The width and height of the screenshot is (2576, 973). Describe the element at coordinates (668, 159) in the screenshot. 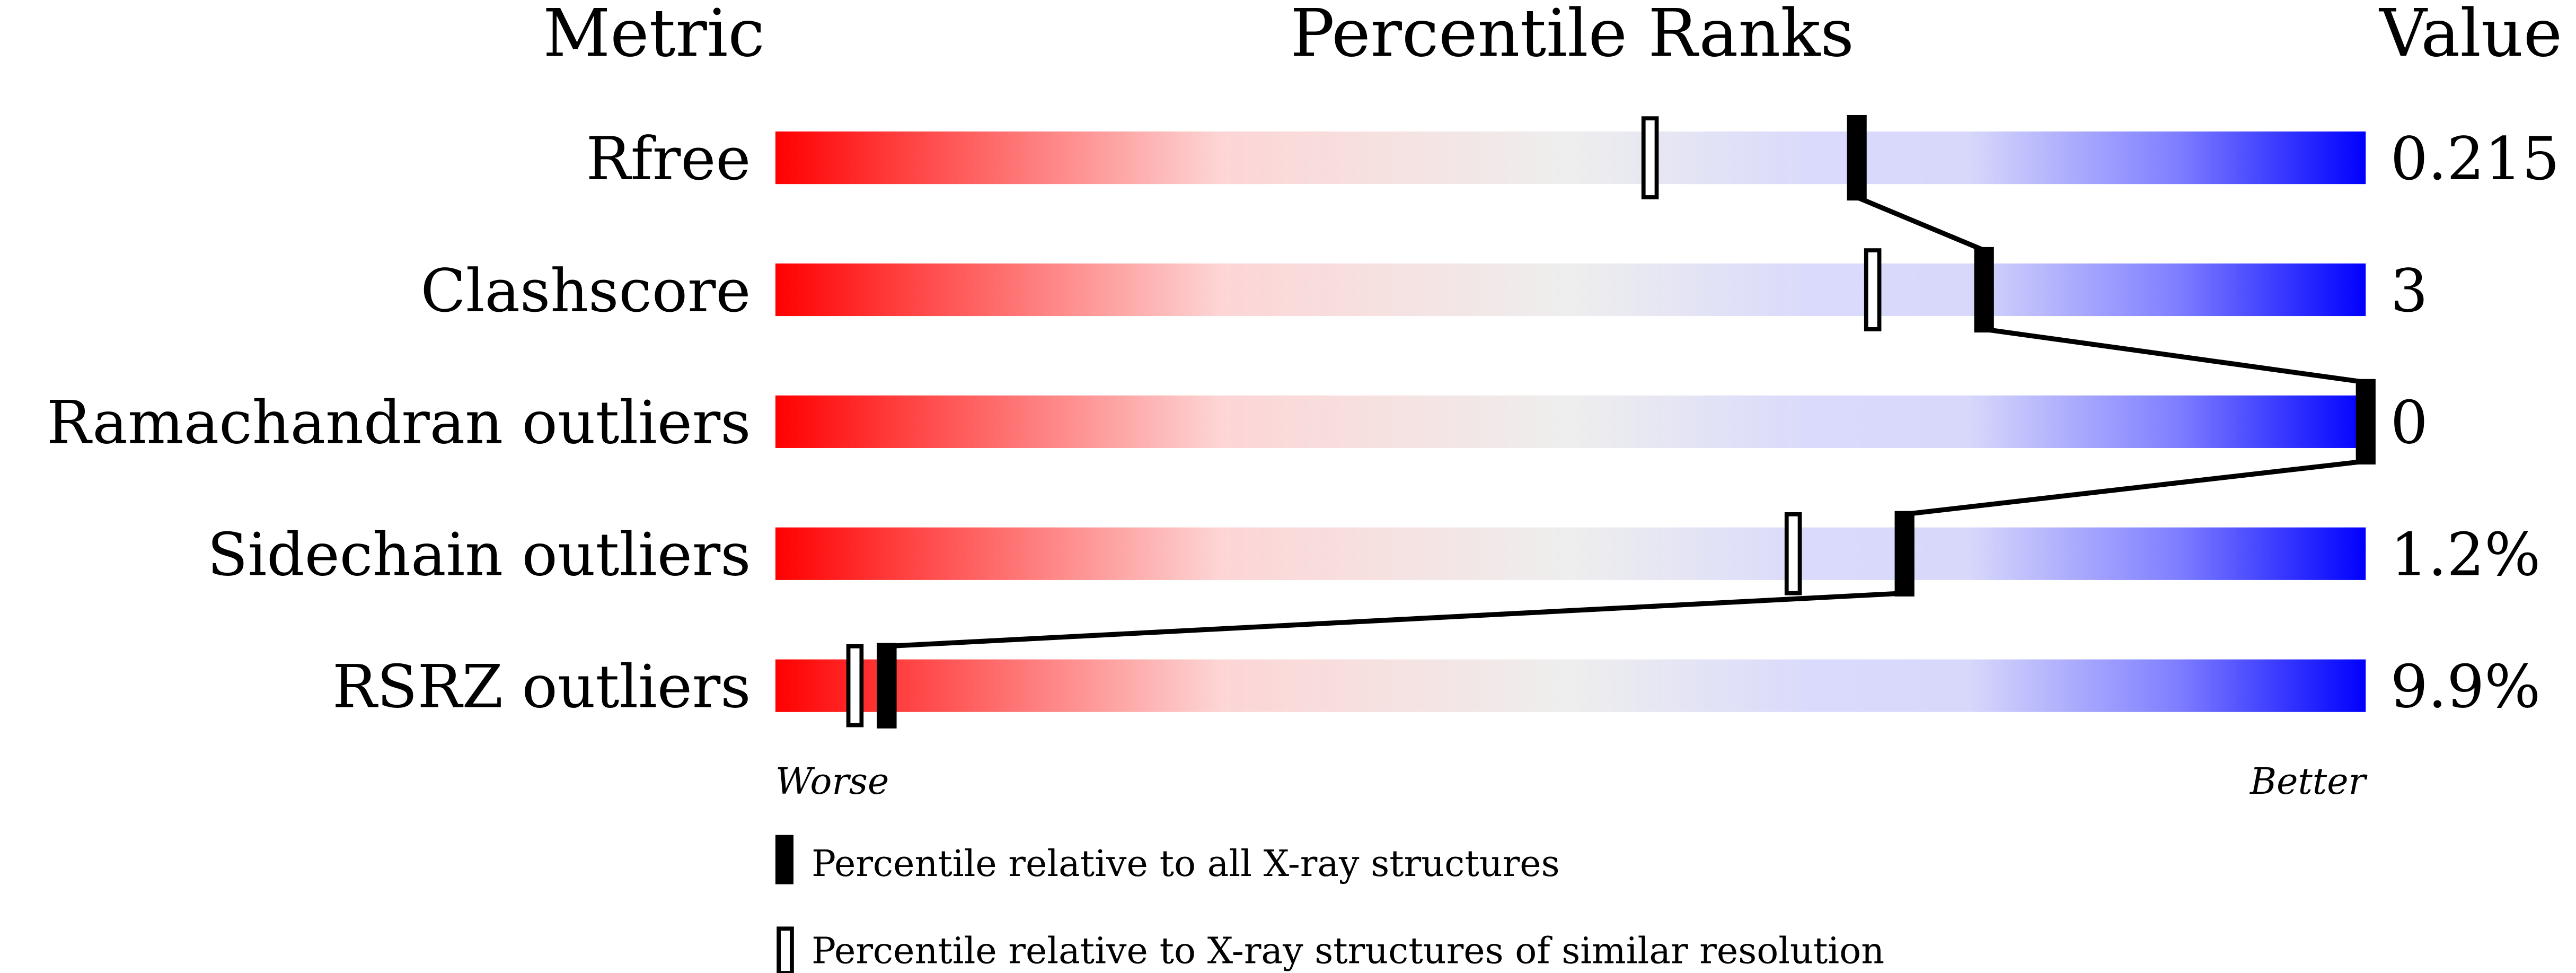

I see `metric-label: Rfree` at that location.